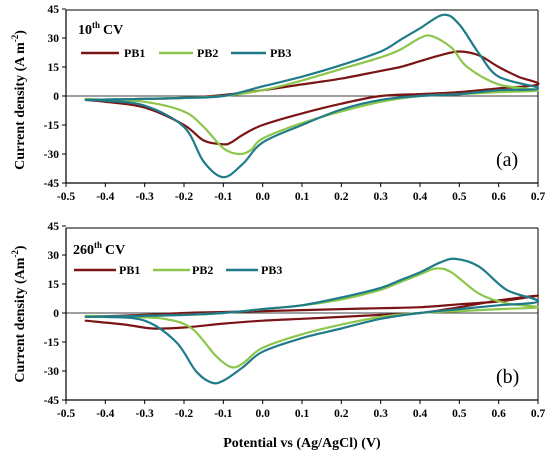 This screenshot has height=458, width=550. What do you see at coordinates (312, 312) in the screenshot?
I see `series-line-pb1-b` at bounding box center [312, 312].